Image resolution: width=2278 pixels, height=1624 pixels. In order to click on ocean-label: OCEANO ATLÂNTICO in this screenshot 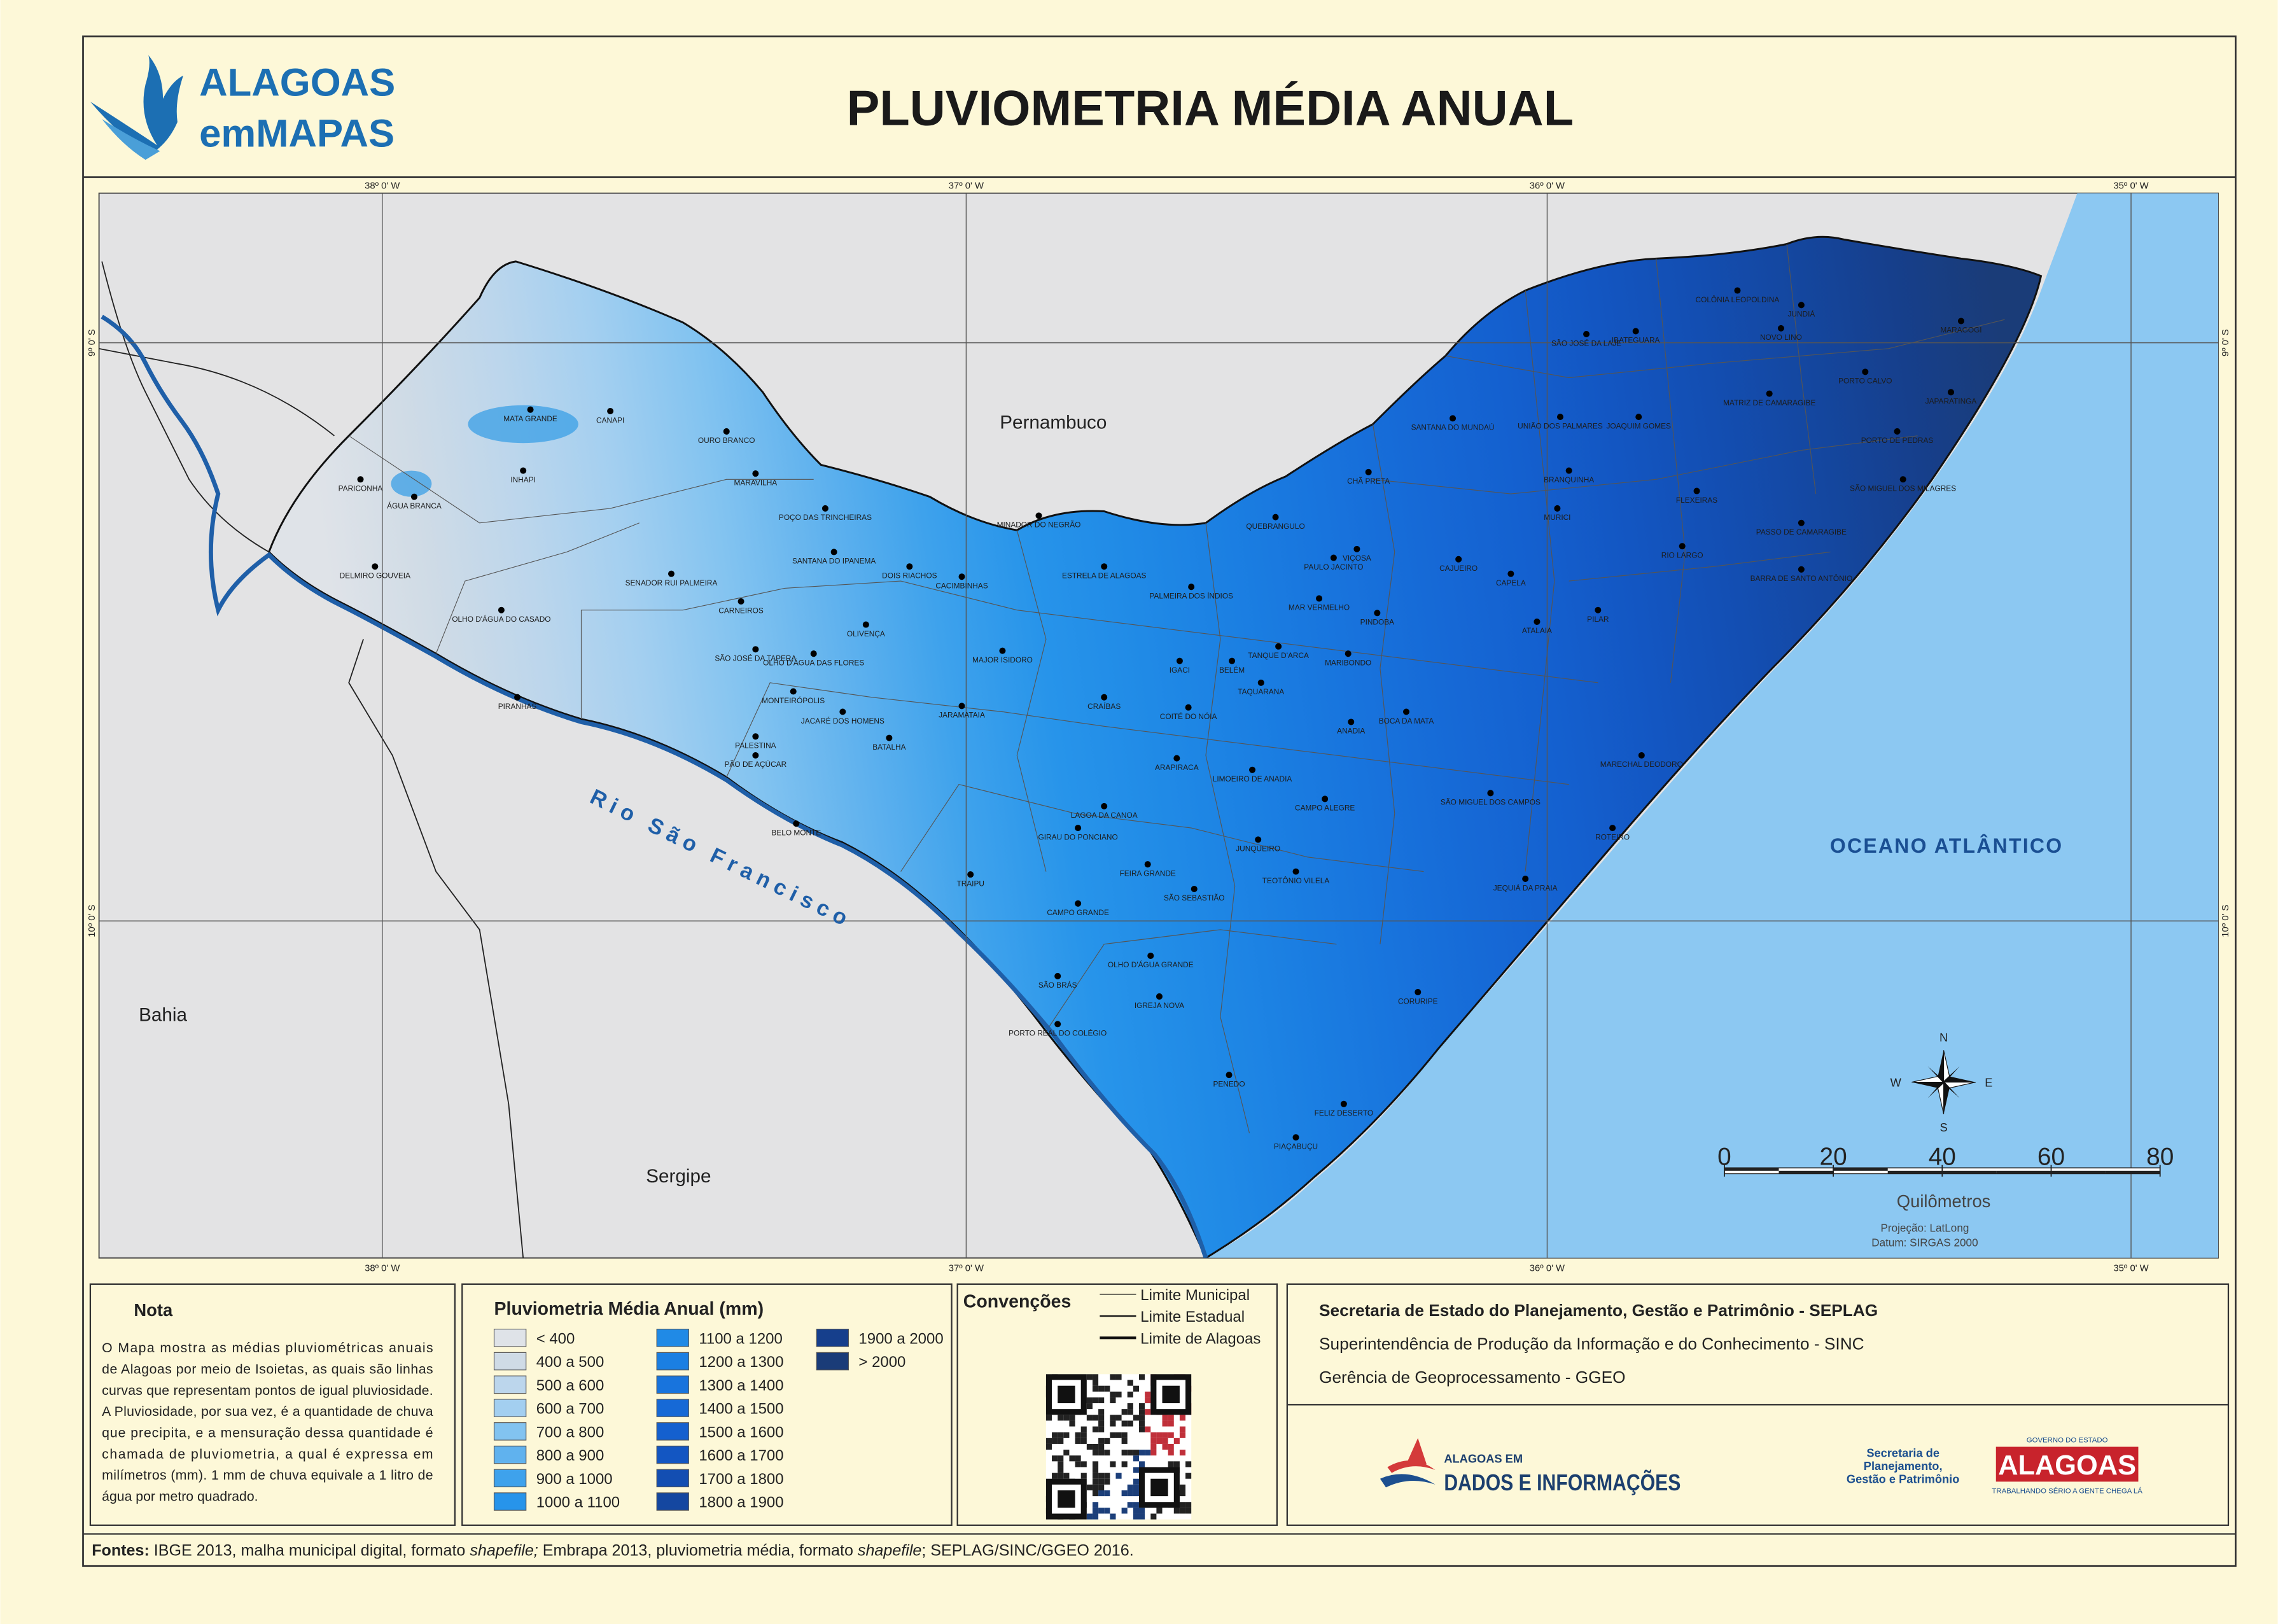, I will do `click(1947, 845)`.